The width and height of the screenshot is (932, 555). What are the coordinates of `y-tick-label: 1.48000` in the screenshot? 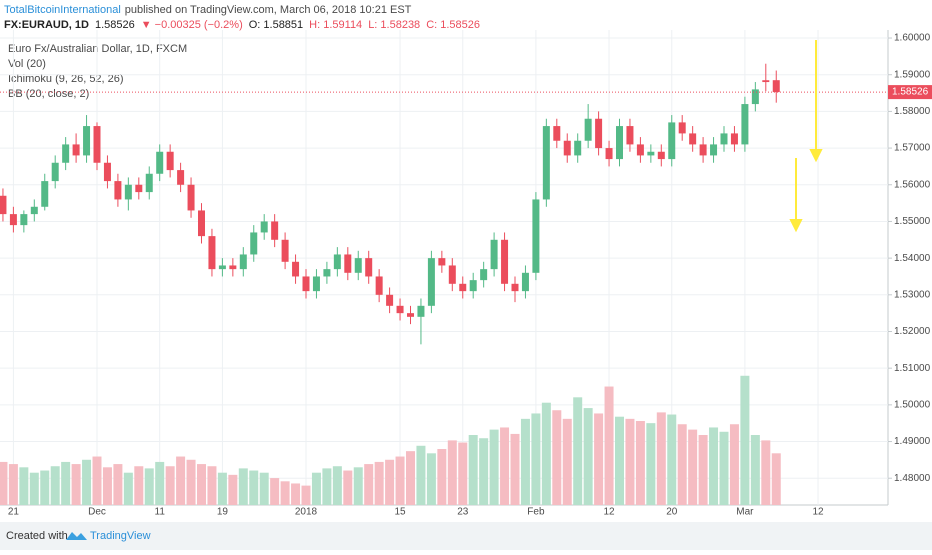 It's located at (912, 478).